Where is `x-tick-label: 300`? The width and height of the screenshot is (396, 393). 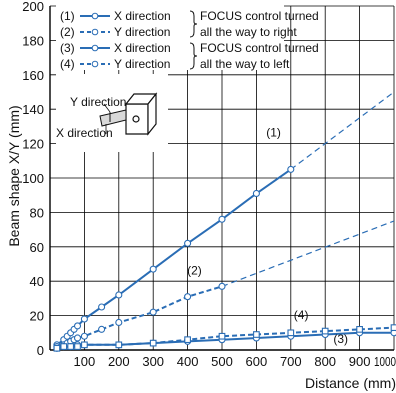 x-tick-label: 300 is located at coordinates (153, 361).